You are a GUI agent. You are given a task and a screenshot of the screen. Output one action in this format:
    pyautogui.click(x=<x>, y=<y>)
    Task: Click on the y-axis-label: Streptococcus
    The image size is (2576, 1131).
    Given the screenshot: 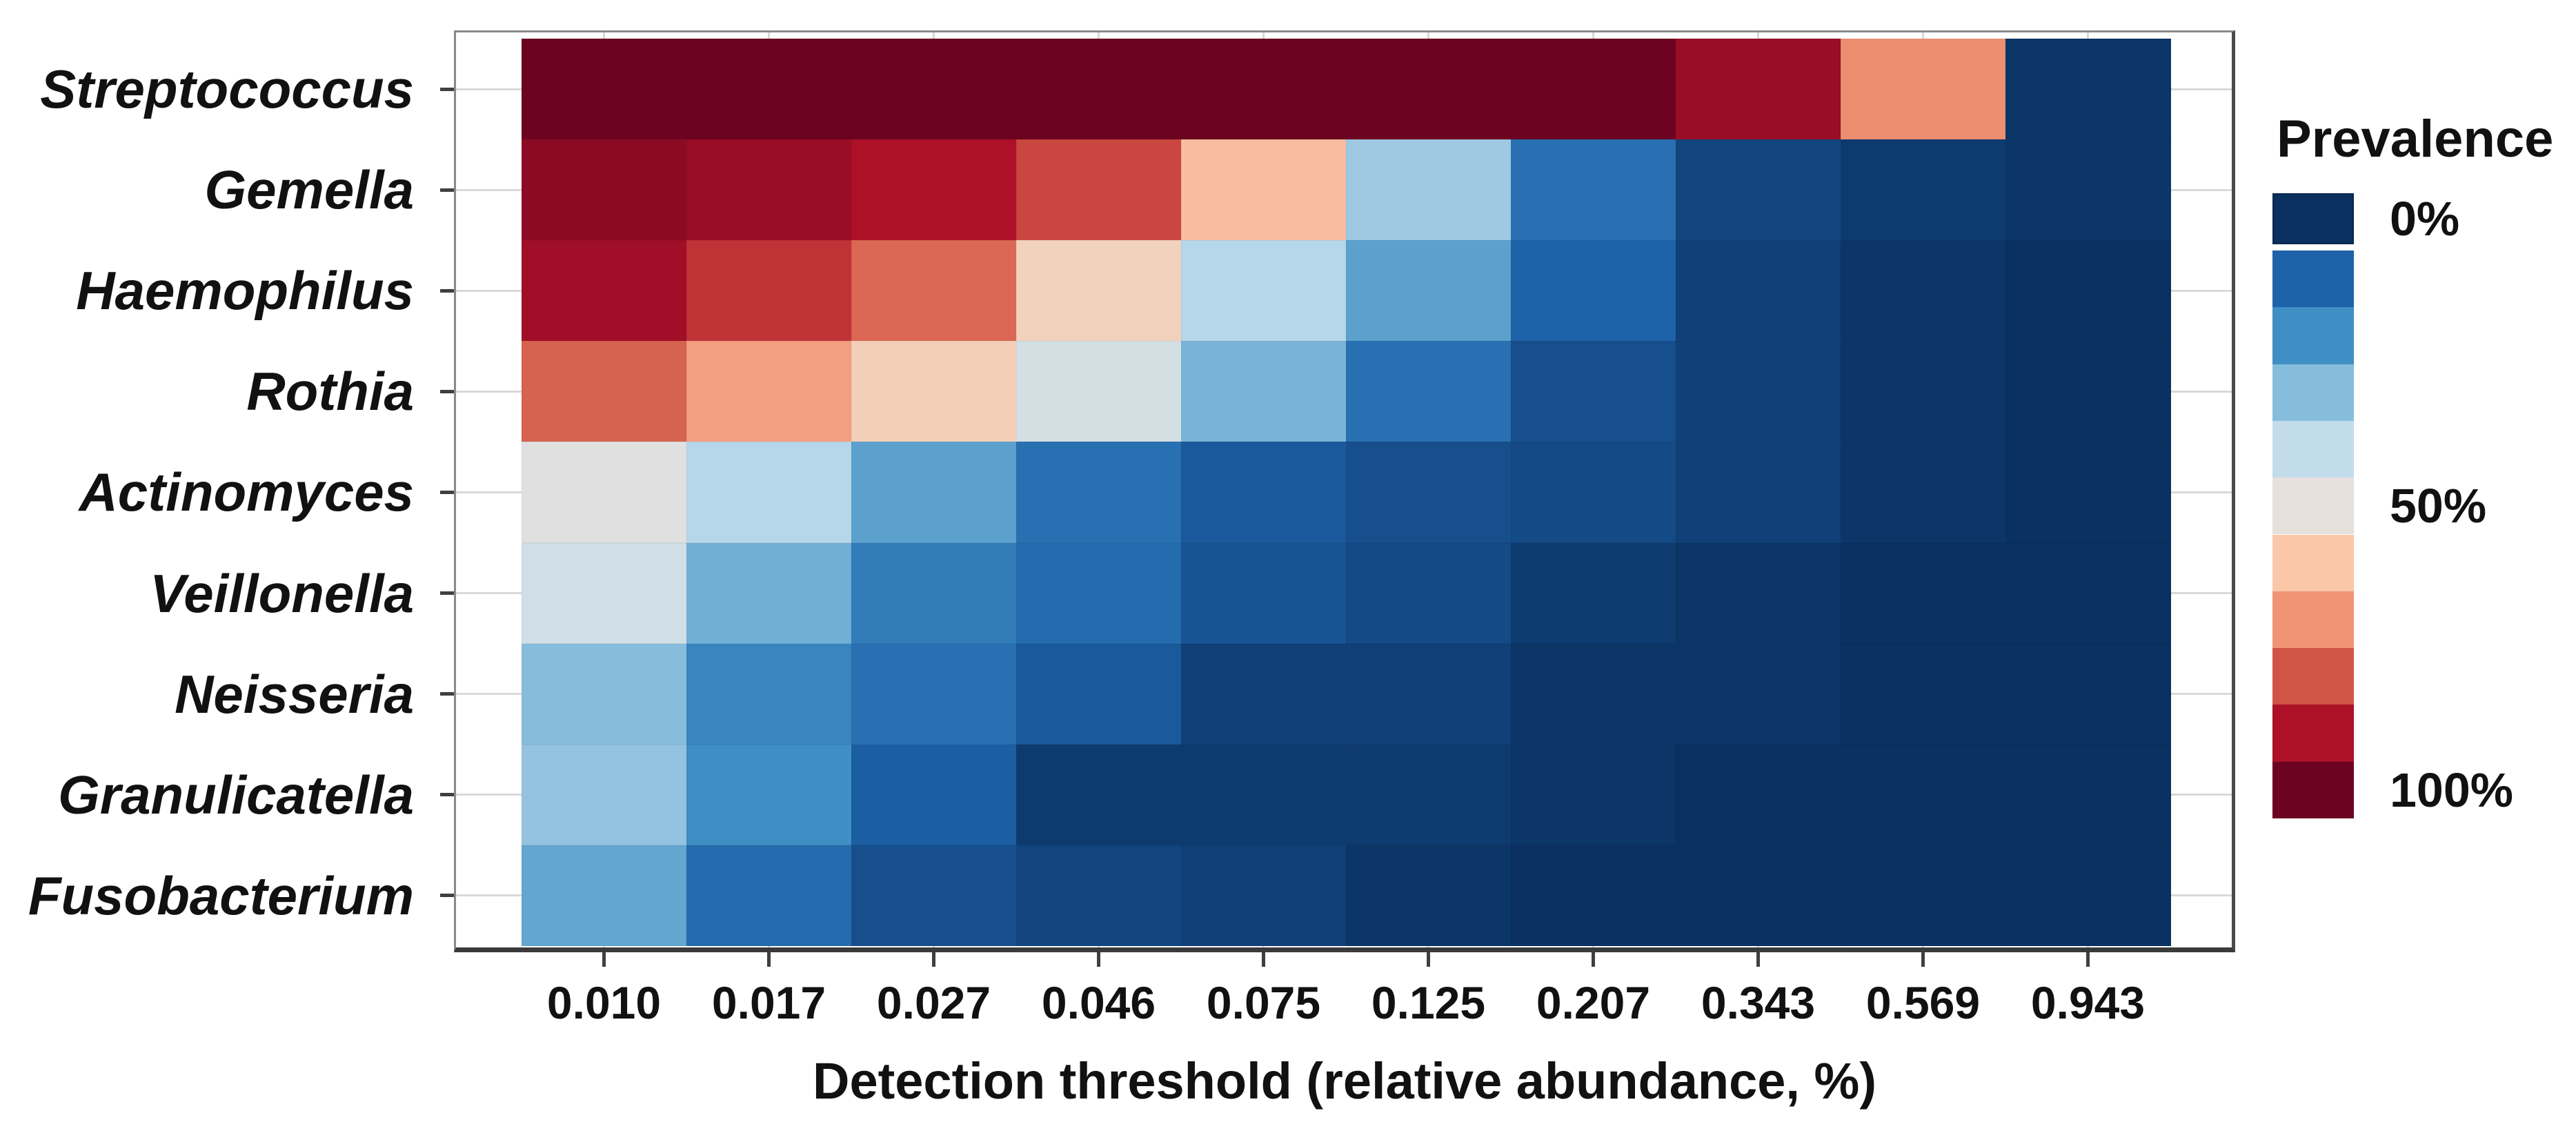 What is the action you would take?
    pyautogui.click(x=227, y=89)
    